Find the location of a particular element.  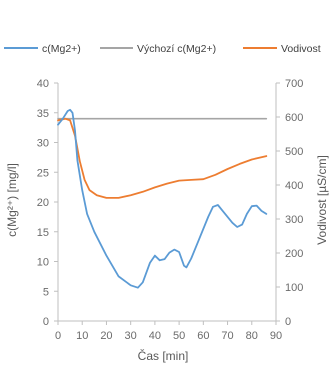

y-axis-left-ticks: 0 5 10 15 20 25 30 35 40 is located at coordinates (47, 203).